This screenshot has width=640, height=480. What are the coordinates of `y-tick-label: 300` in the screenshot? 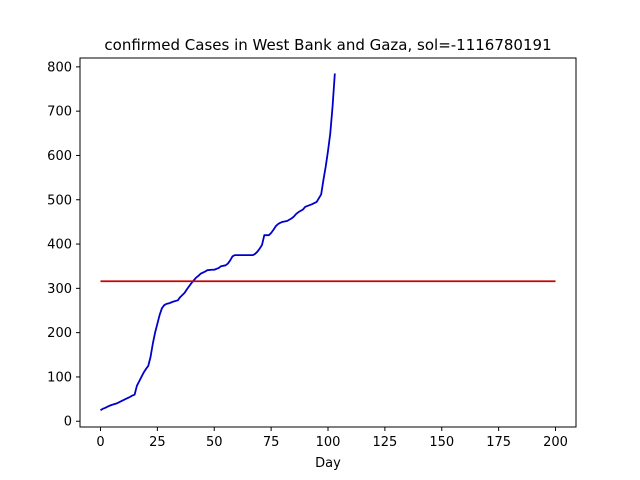 It's located at (59, 289).